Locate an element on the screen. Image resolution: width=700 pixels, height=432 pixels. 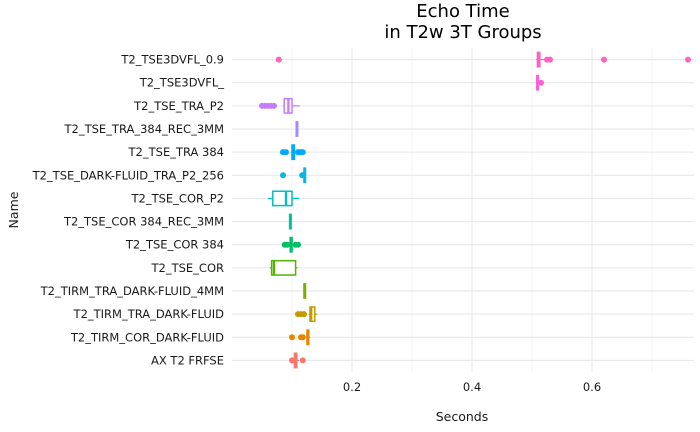
y-tick-label: T2_TIRM_TRA_DARK-FLUID is located at coordinates (149, 314).